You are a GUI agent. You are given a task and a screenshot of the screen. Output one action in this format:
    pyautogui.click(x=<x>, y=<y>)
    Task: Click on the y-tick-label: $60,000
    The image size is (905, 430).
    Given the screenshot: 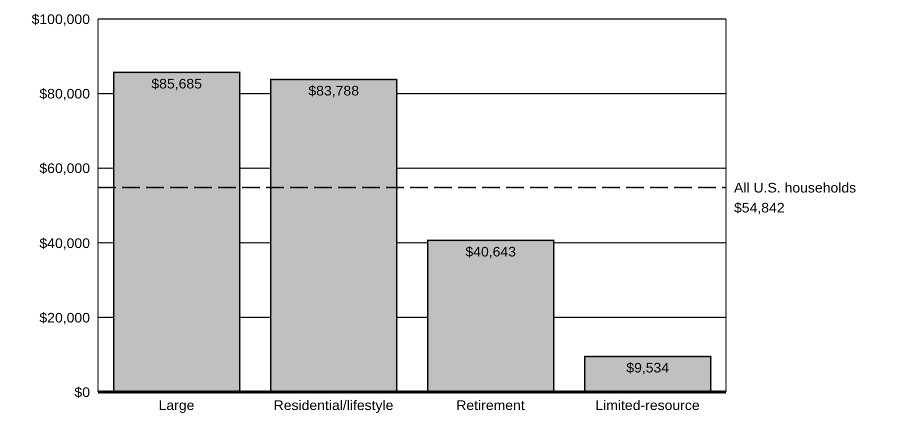 What is the action you would take?
    pyautogui.click(x=64, y=168)
    